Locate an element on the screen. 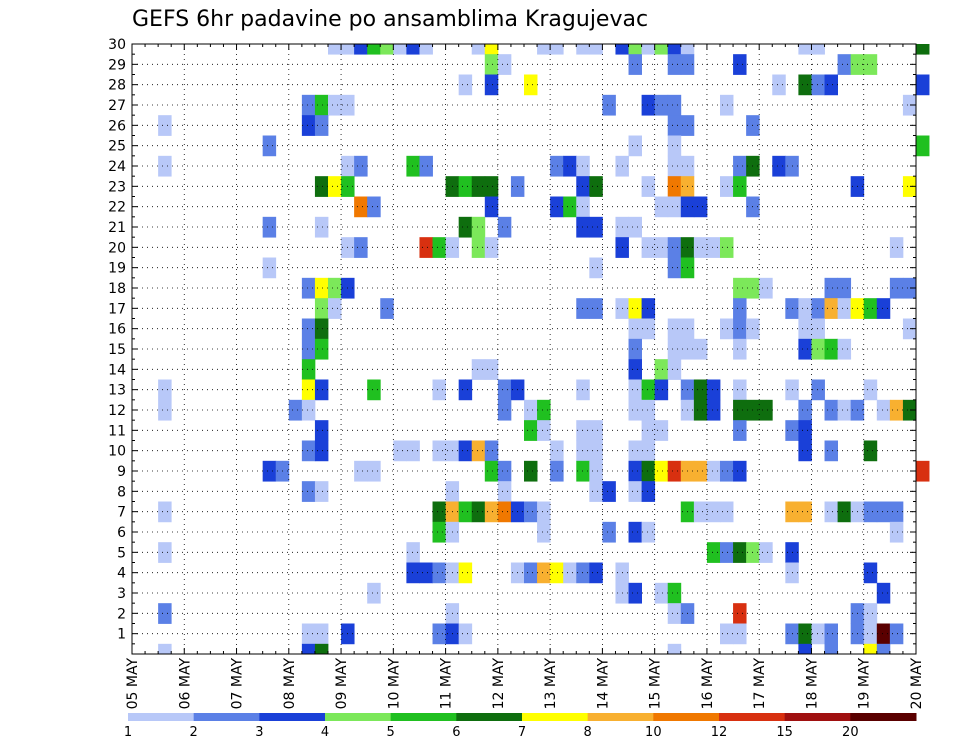  colorbar-label: 1 is located at coordinates (128, 732).